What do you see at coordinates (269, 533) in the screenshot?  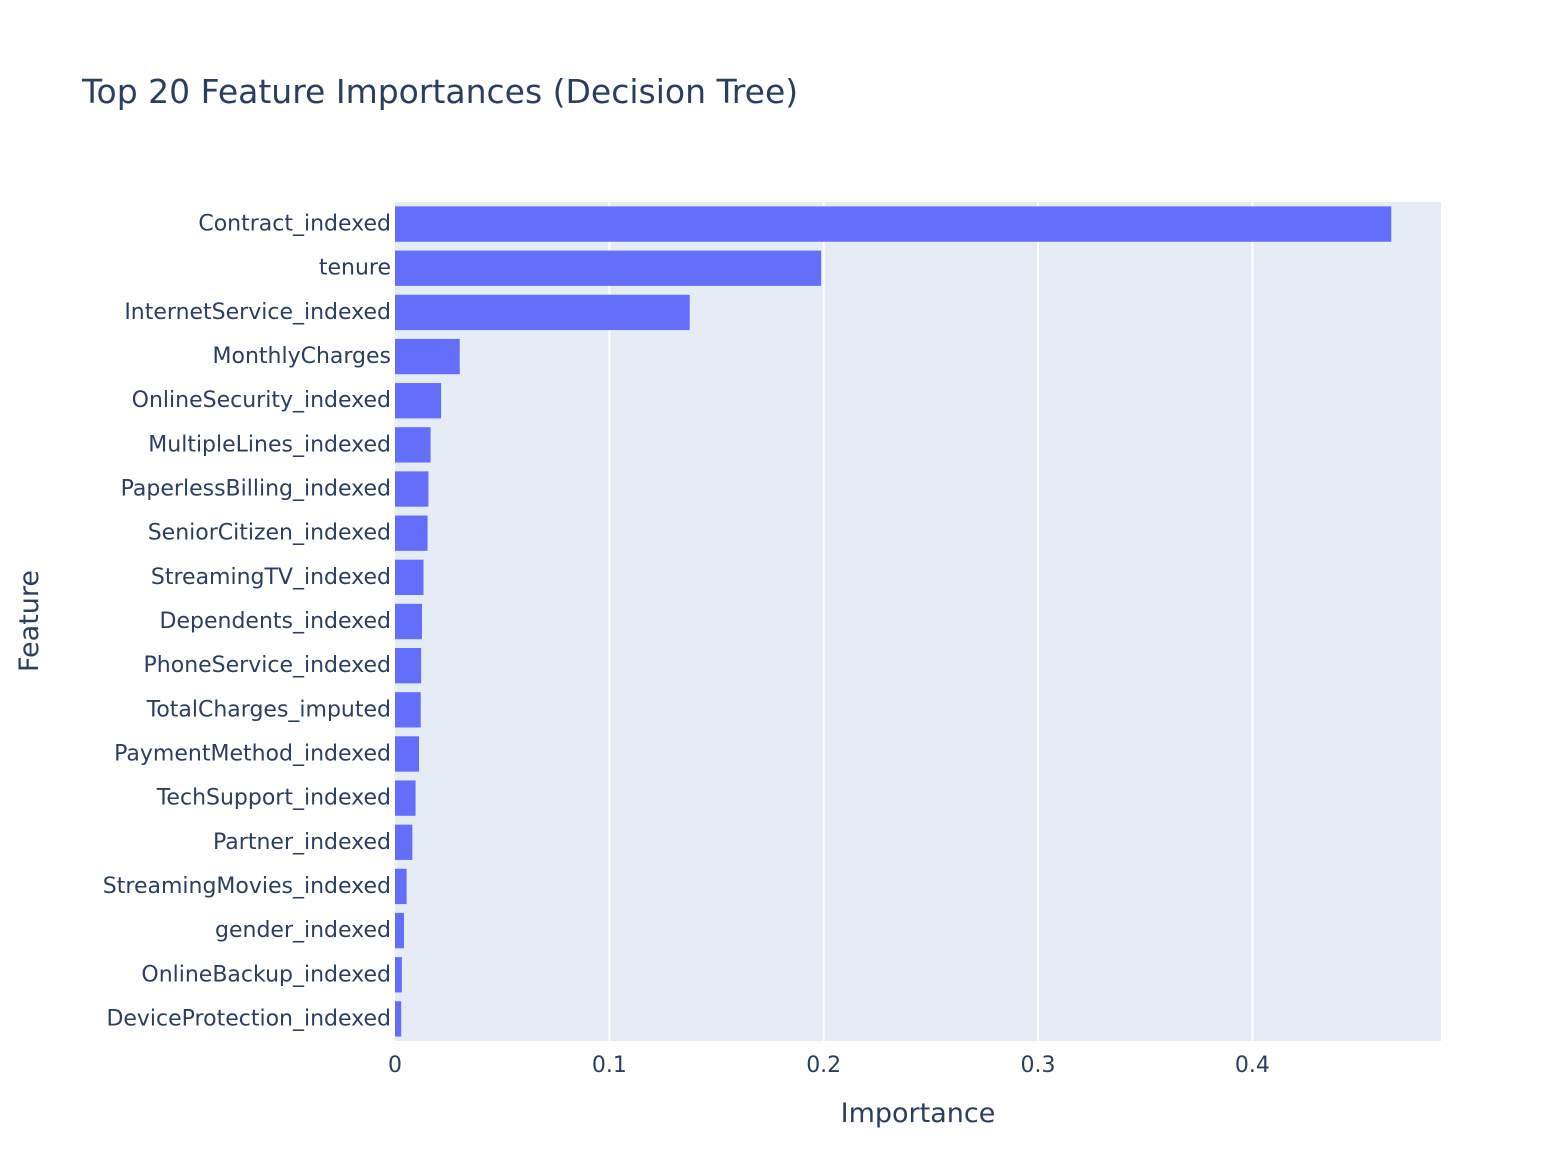 I see `y-tick-label: SeniorCitizen_indexed` at bounding box center [269, 533].